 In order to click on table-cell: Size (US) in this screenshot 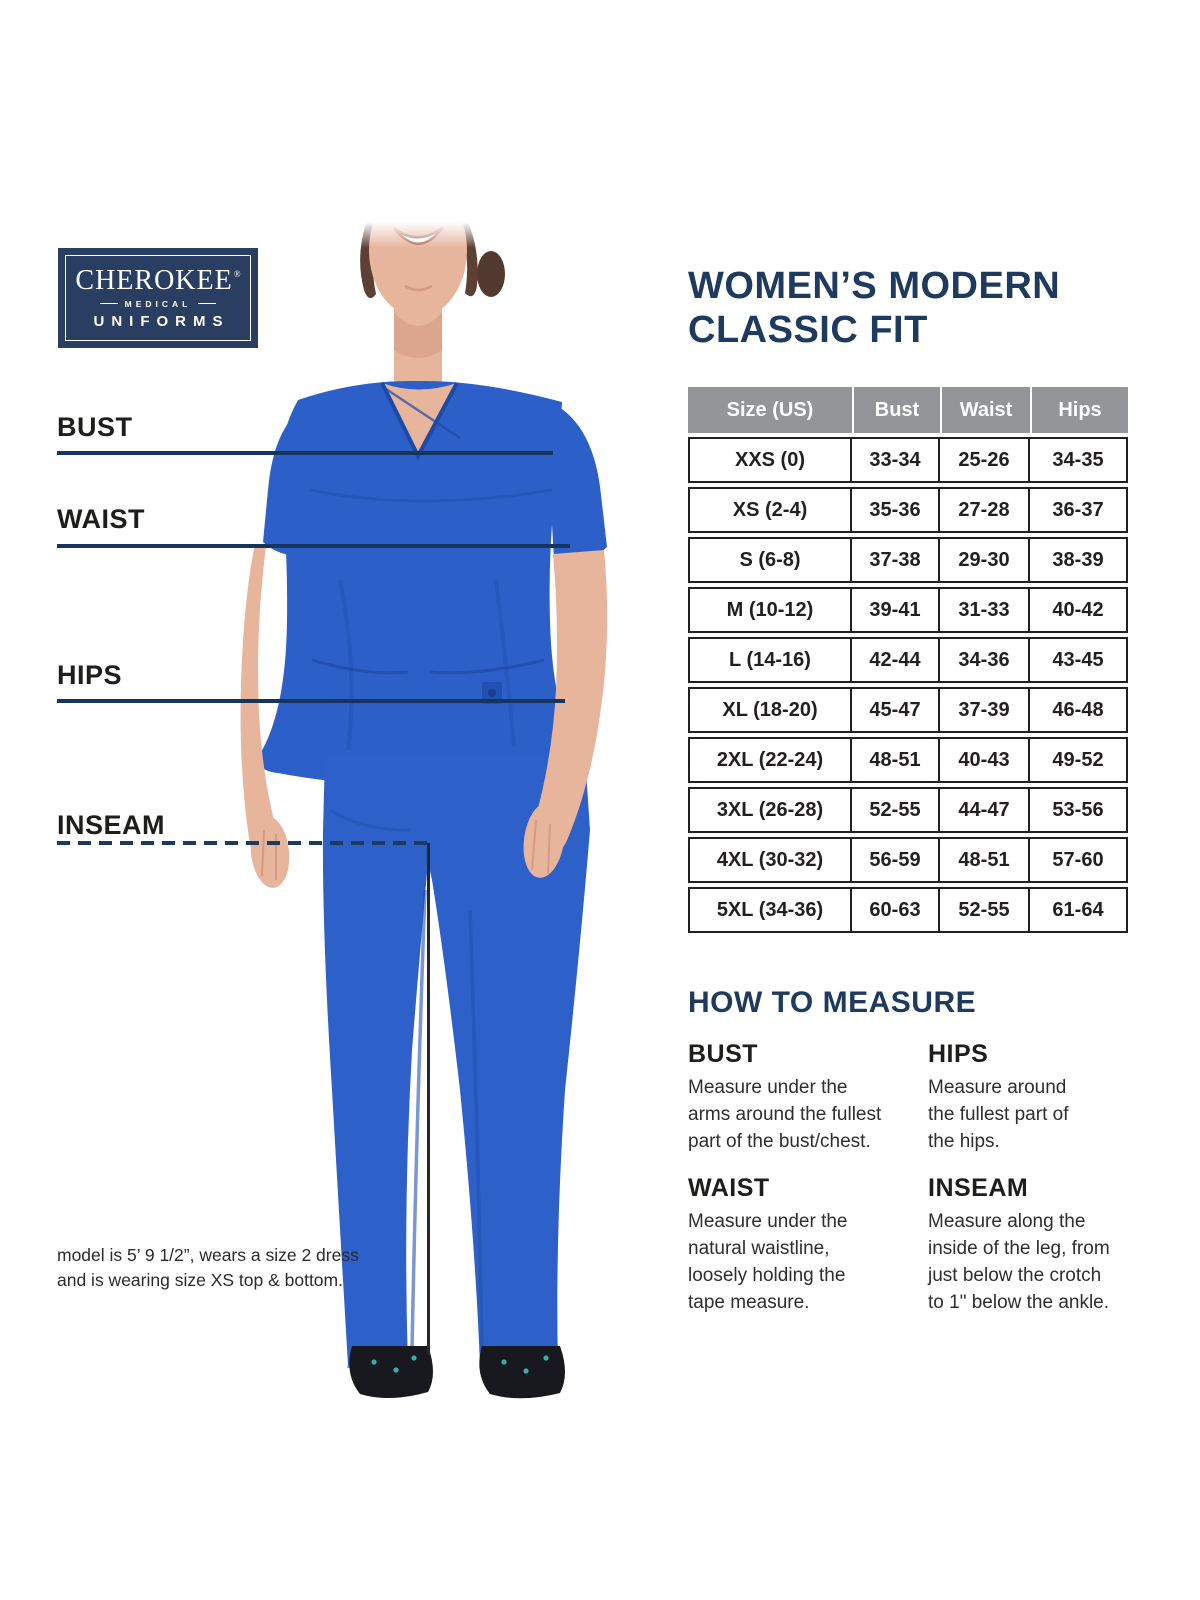, I will do `click(770, 409)`.